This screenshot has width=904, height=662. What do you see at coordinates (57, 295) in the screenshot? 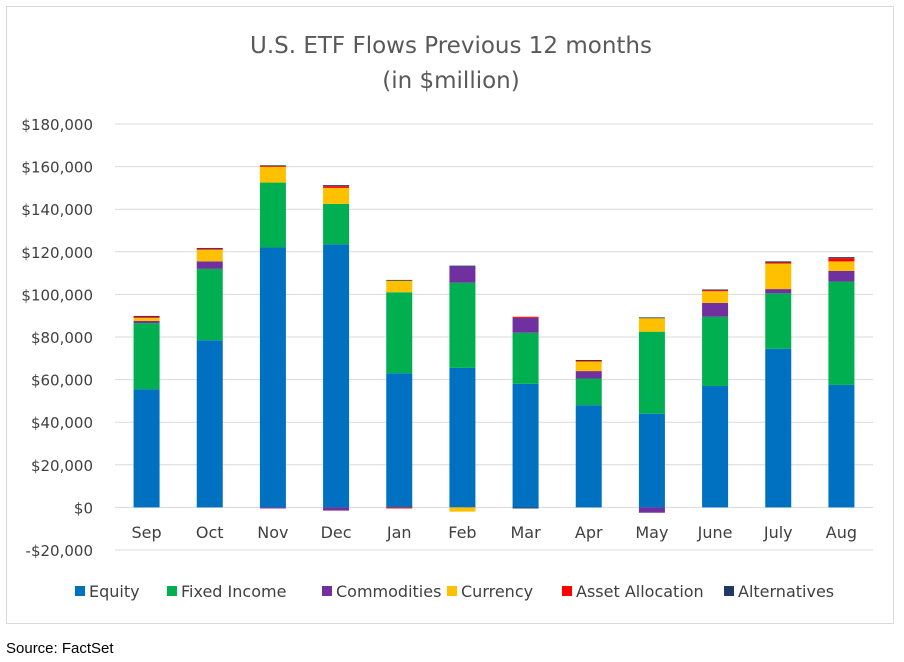
I see `y-tick-label: $100,000` at bounding box center [57, 295].